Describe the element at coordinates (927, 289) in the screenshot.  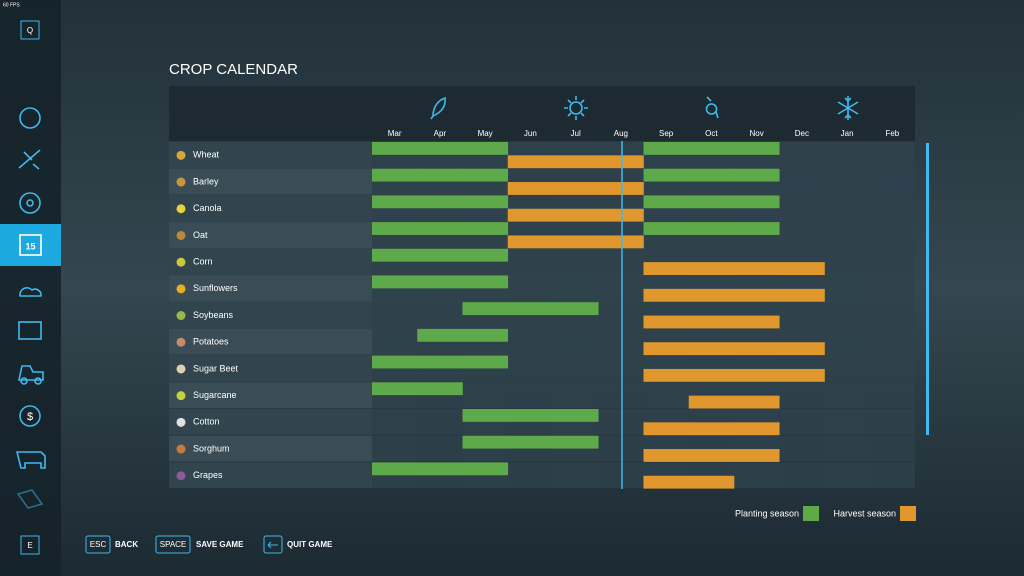
I see `scrollbar` at that location.